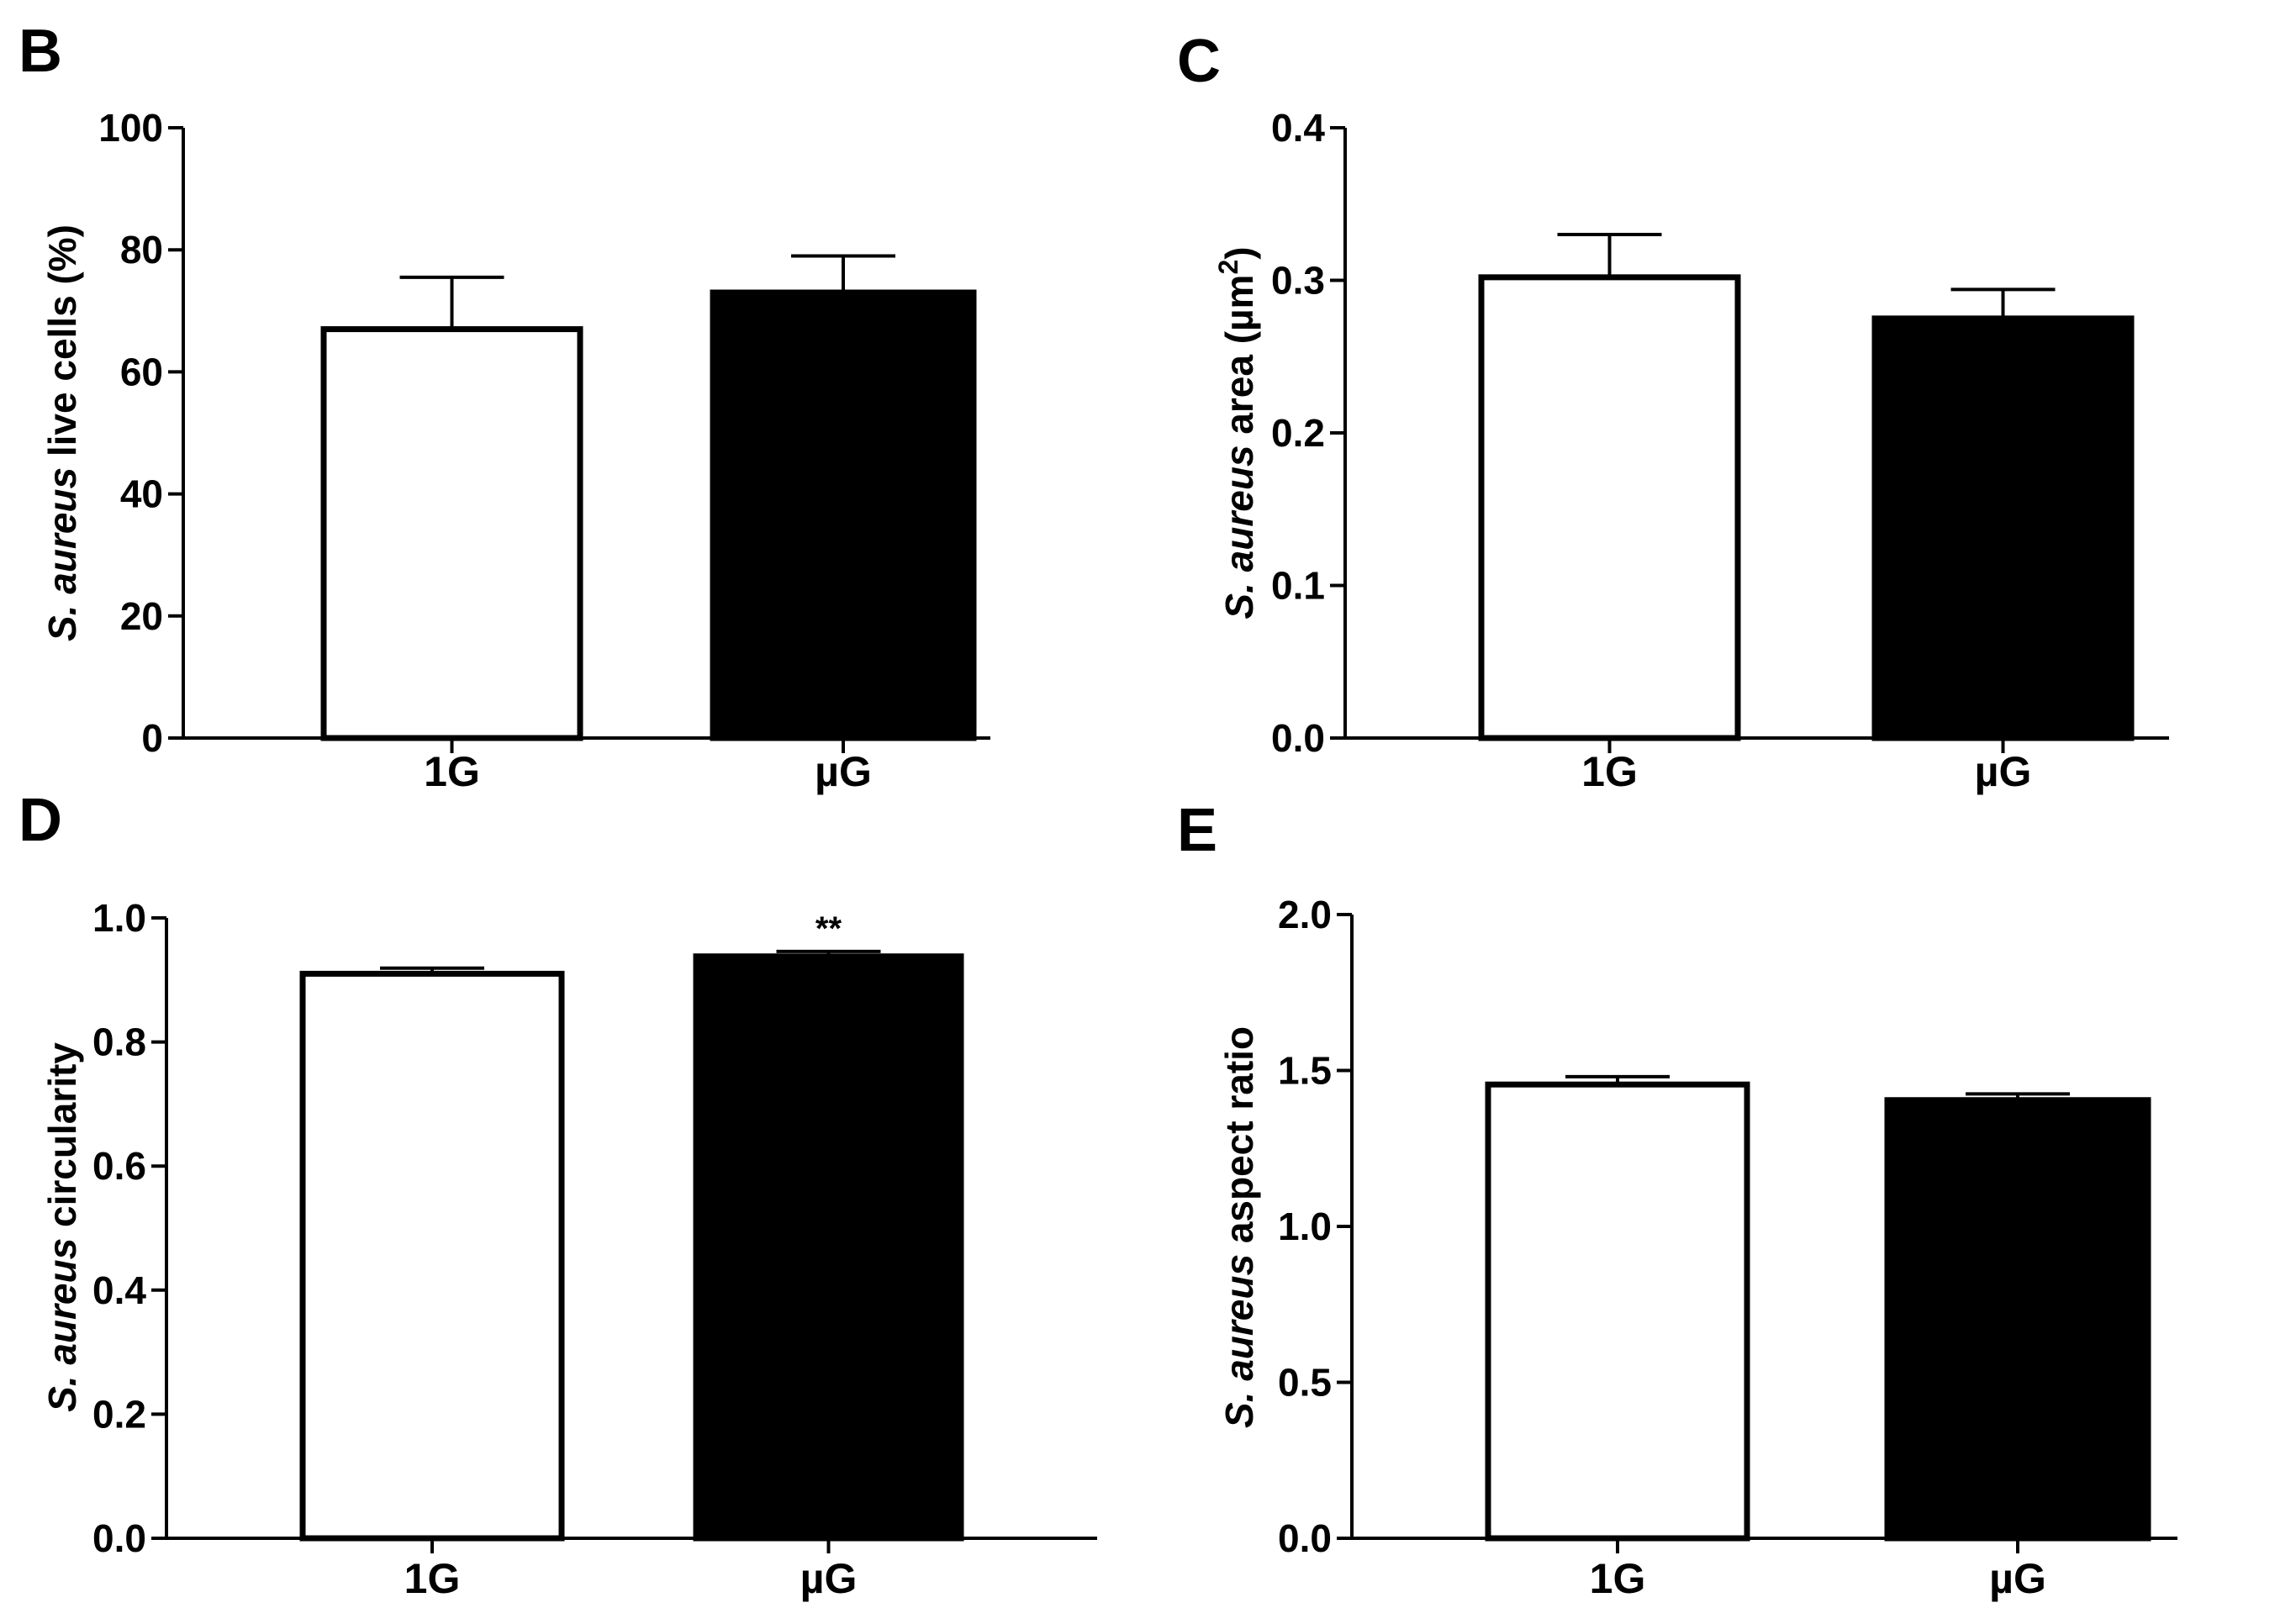 Image resolution: width=2296 pixels, height=1624 pixels. Describe the element at coordinates (1239, 1134) in the screenshot. I see `y-axis-title-rest: aspect ratio` at that location.